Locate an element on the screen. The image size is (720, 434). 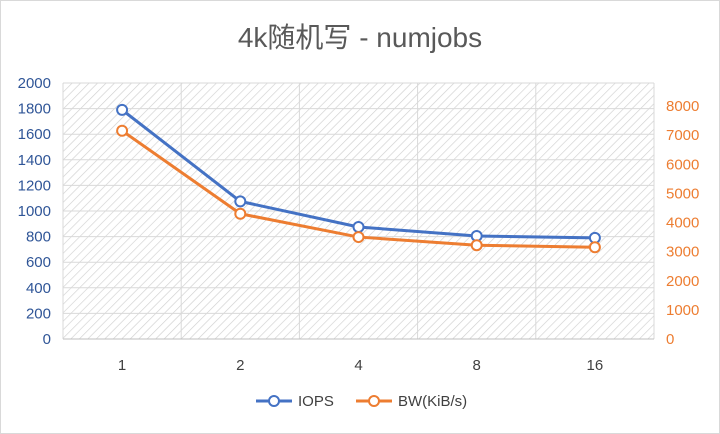
x-tick-label: 1 is located at coordinates (122, 365).